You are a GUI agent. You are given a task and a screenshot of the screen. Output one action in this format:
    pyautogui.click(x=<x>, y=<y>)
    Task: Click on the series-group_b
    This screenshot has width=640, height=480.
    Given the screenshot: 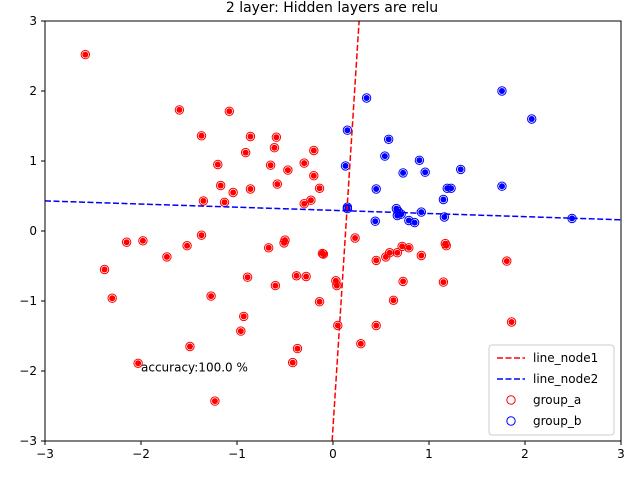 What is the action you would take?
    pyautogui.click(x=458, y=157)
    